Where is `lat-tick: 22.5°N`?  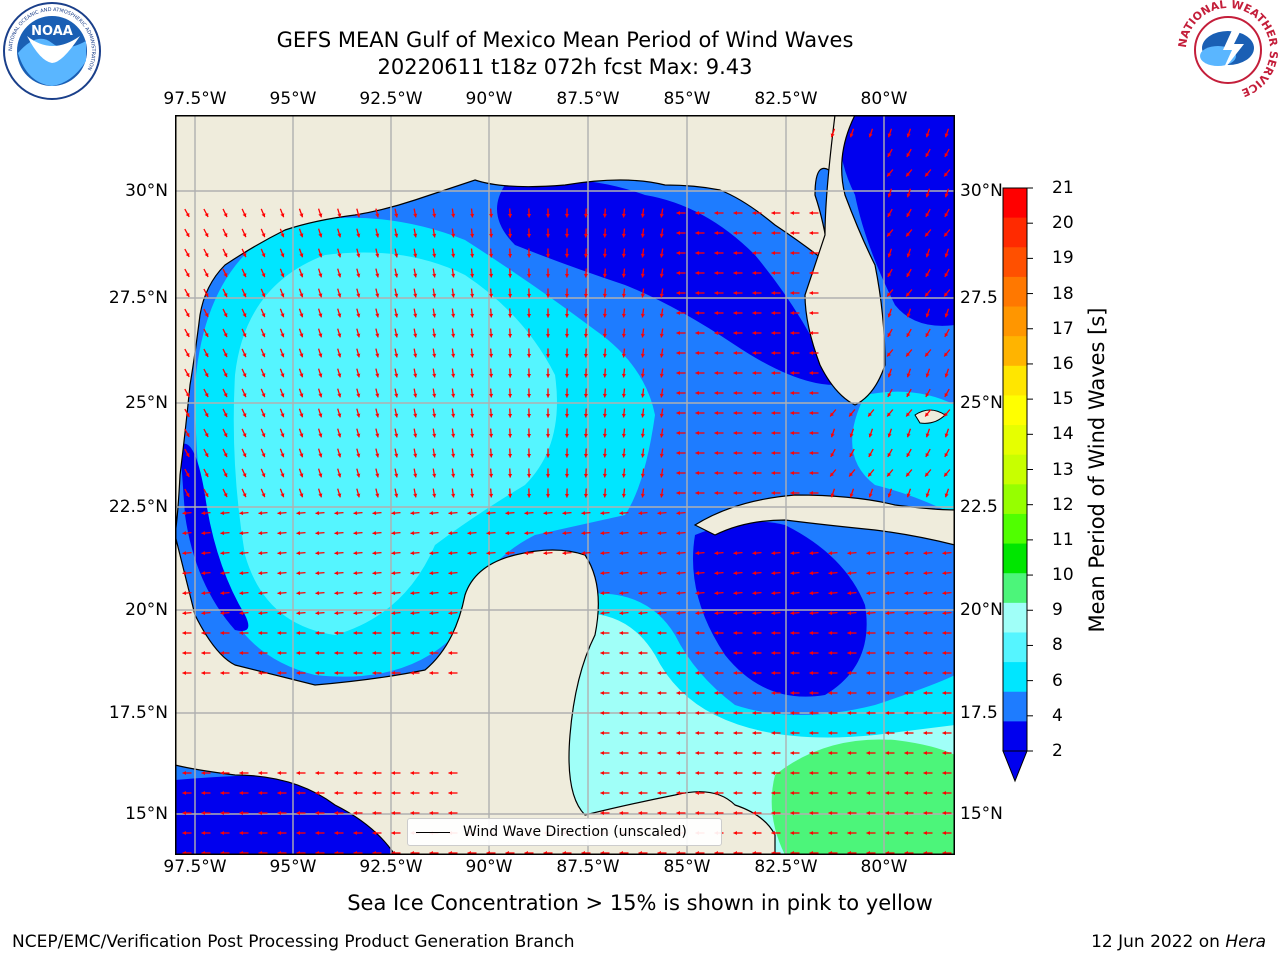
lat-tick: 22.5°N is located at coordinates (138, 507).